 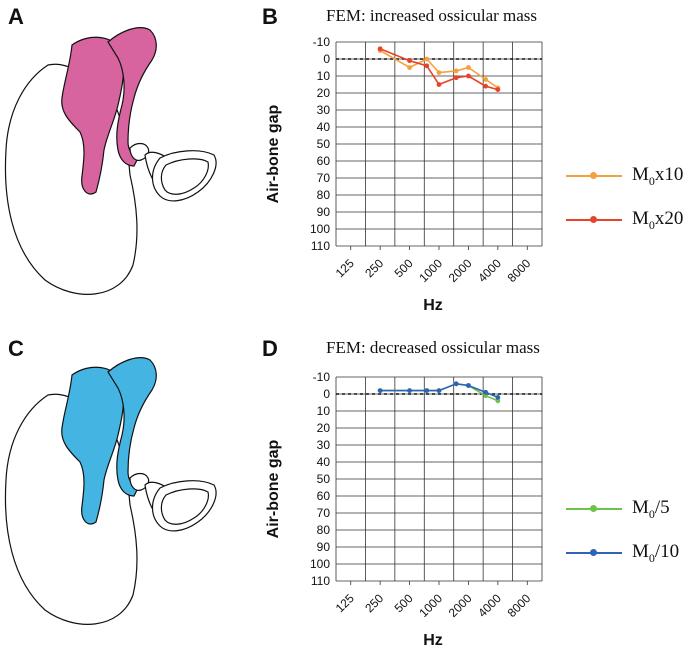 I want to click on legend-entry: M0/10, so click(x=625, y=553).